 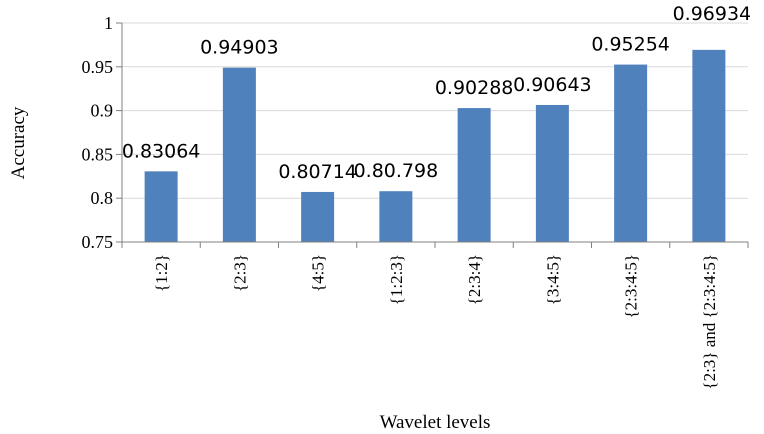 I want to click on y-tick-label: 0.8, so click(x=102, y=198).